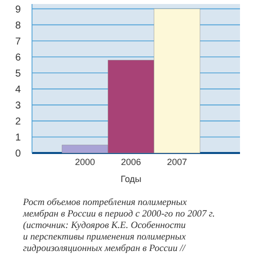 This screenshot has height=260, width=263. Describe the element at coordinates (18, 58) in the screenshot. I see `y-tick-label: 6` at that location.